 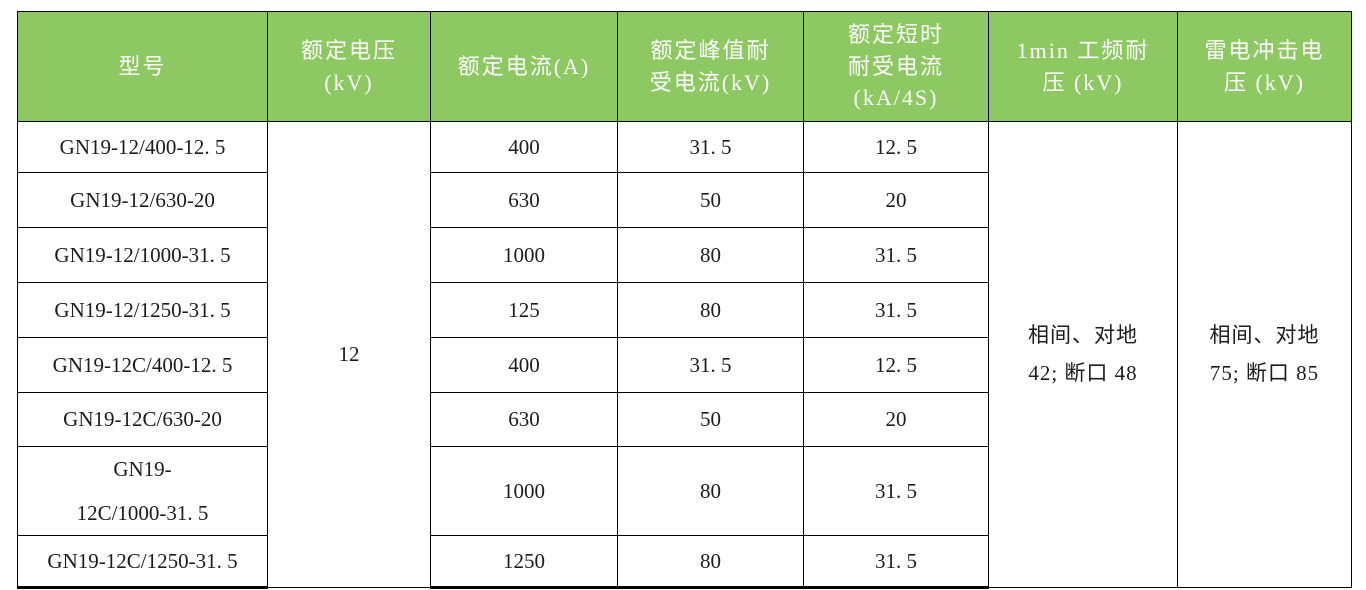 I want to click on table-row: GN19-12C/400-12. 5 400 31. 5 12. 5, so click(x=684, y=365).